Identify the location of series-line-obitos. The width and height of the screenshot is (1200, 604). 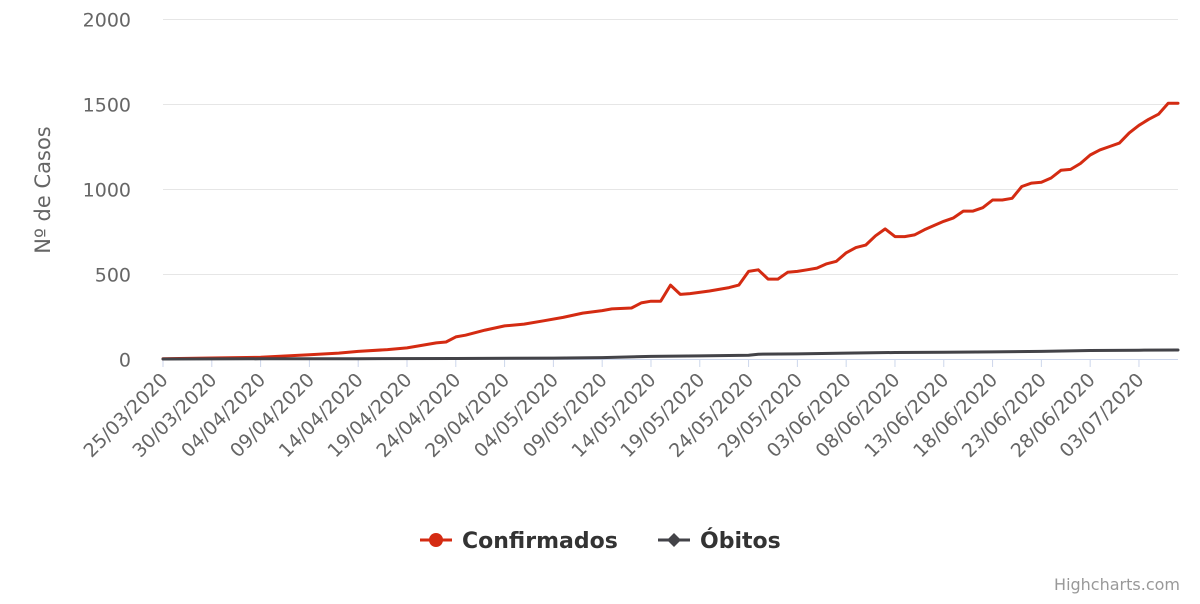
(670, 354).